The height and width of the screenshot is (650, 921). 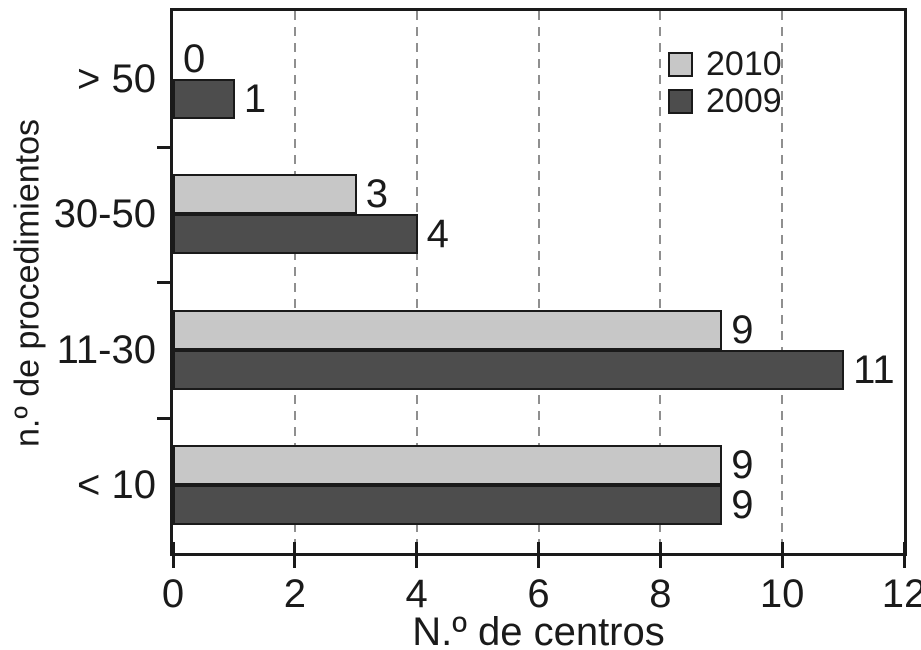 I want to click on x-axis-tick-label: 8, so click(x=660, y=594).